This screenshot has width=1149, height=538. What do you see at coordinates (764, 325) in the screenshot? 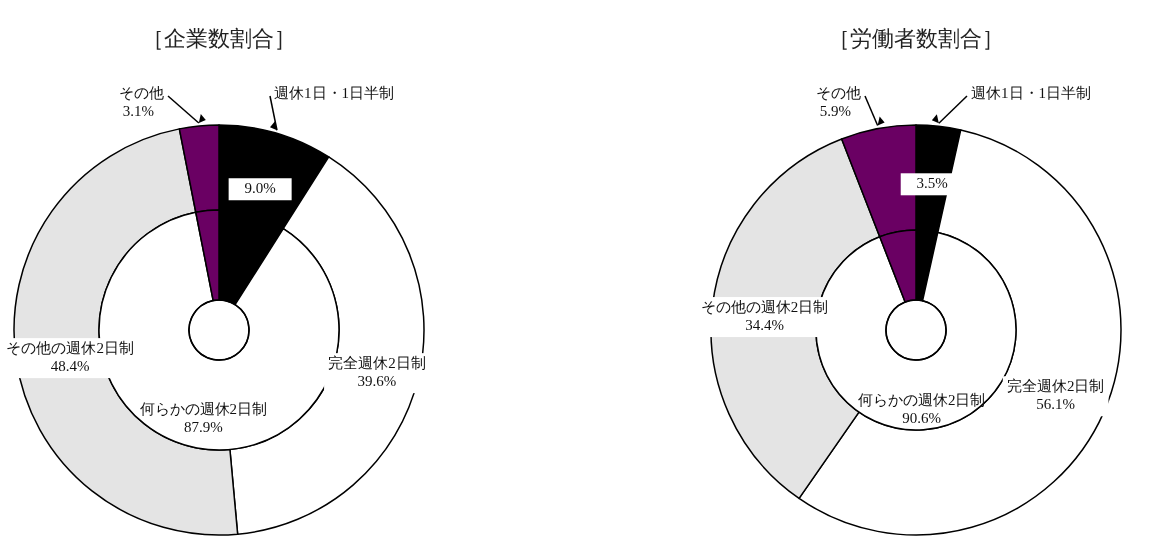
I see `data-label: 34.4%` at bounding box center [764, 325].